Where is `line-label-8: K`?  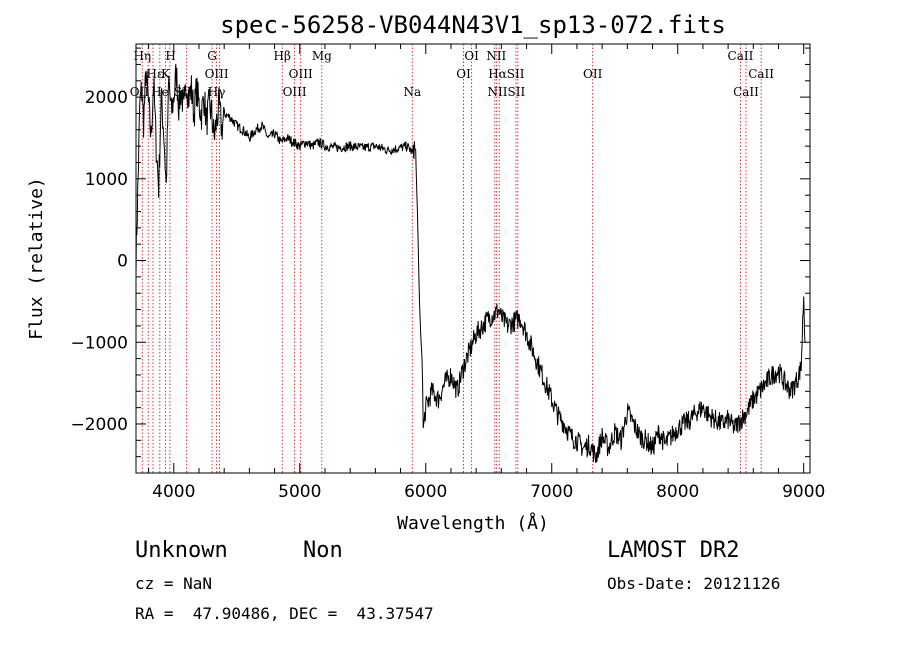 line-label-8: K is located at coordinates (166, 74).